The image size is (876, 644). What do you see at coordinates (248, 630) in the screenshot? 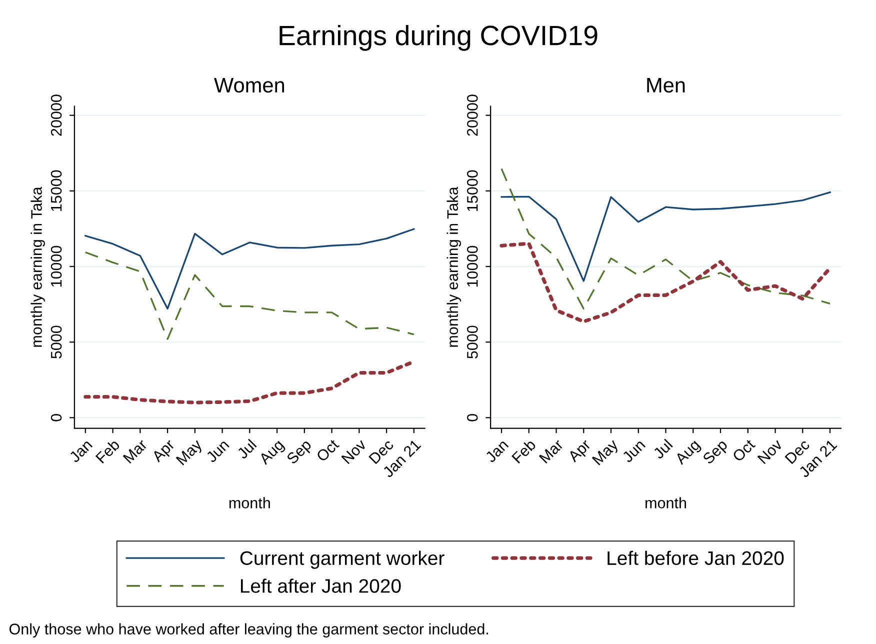
I see `text: Only those who have worked after leaving the garment sector included.` at bounding box center [248, 630].